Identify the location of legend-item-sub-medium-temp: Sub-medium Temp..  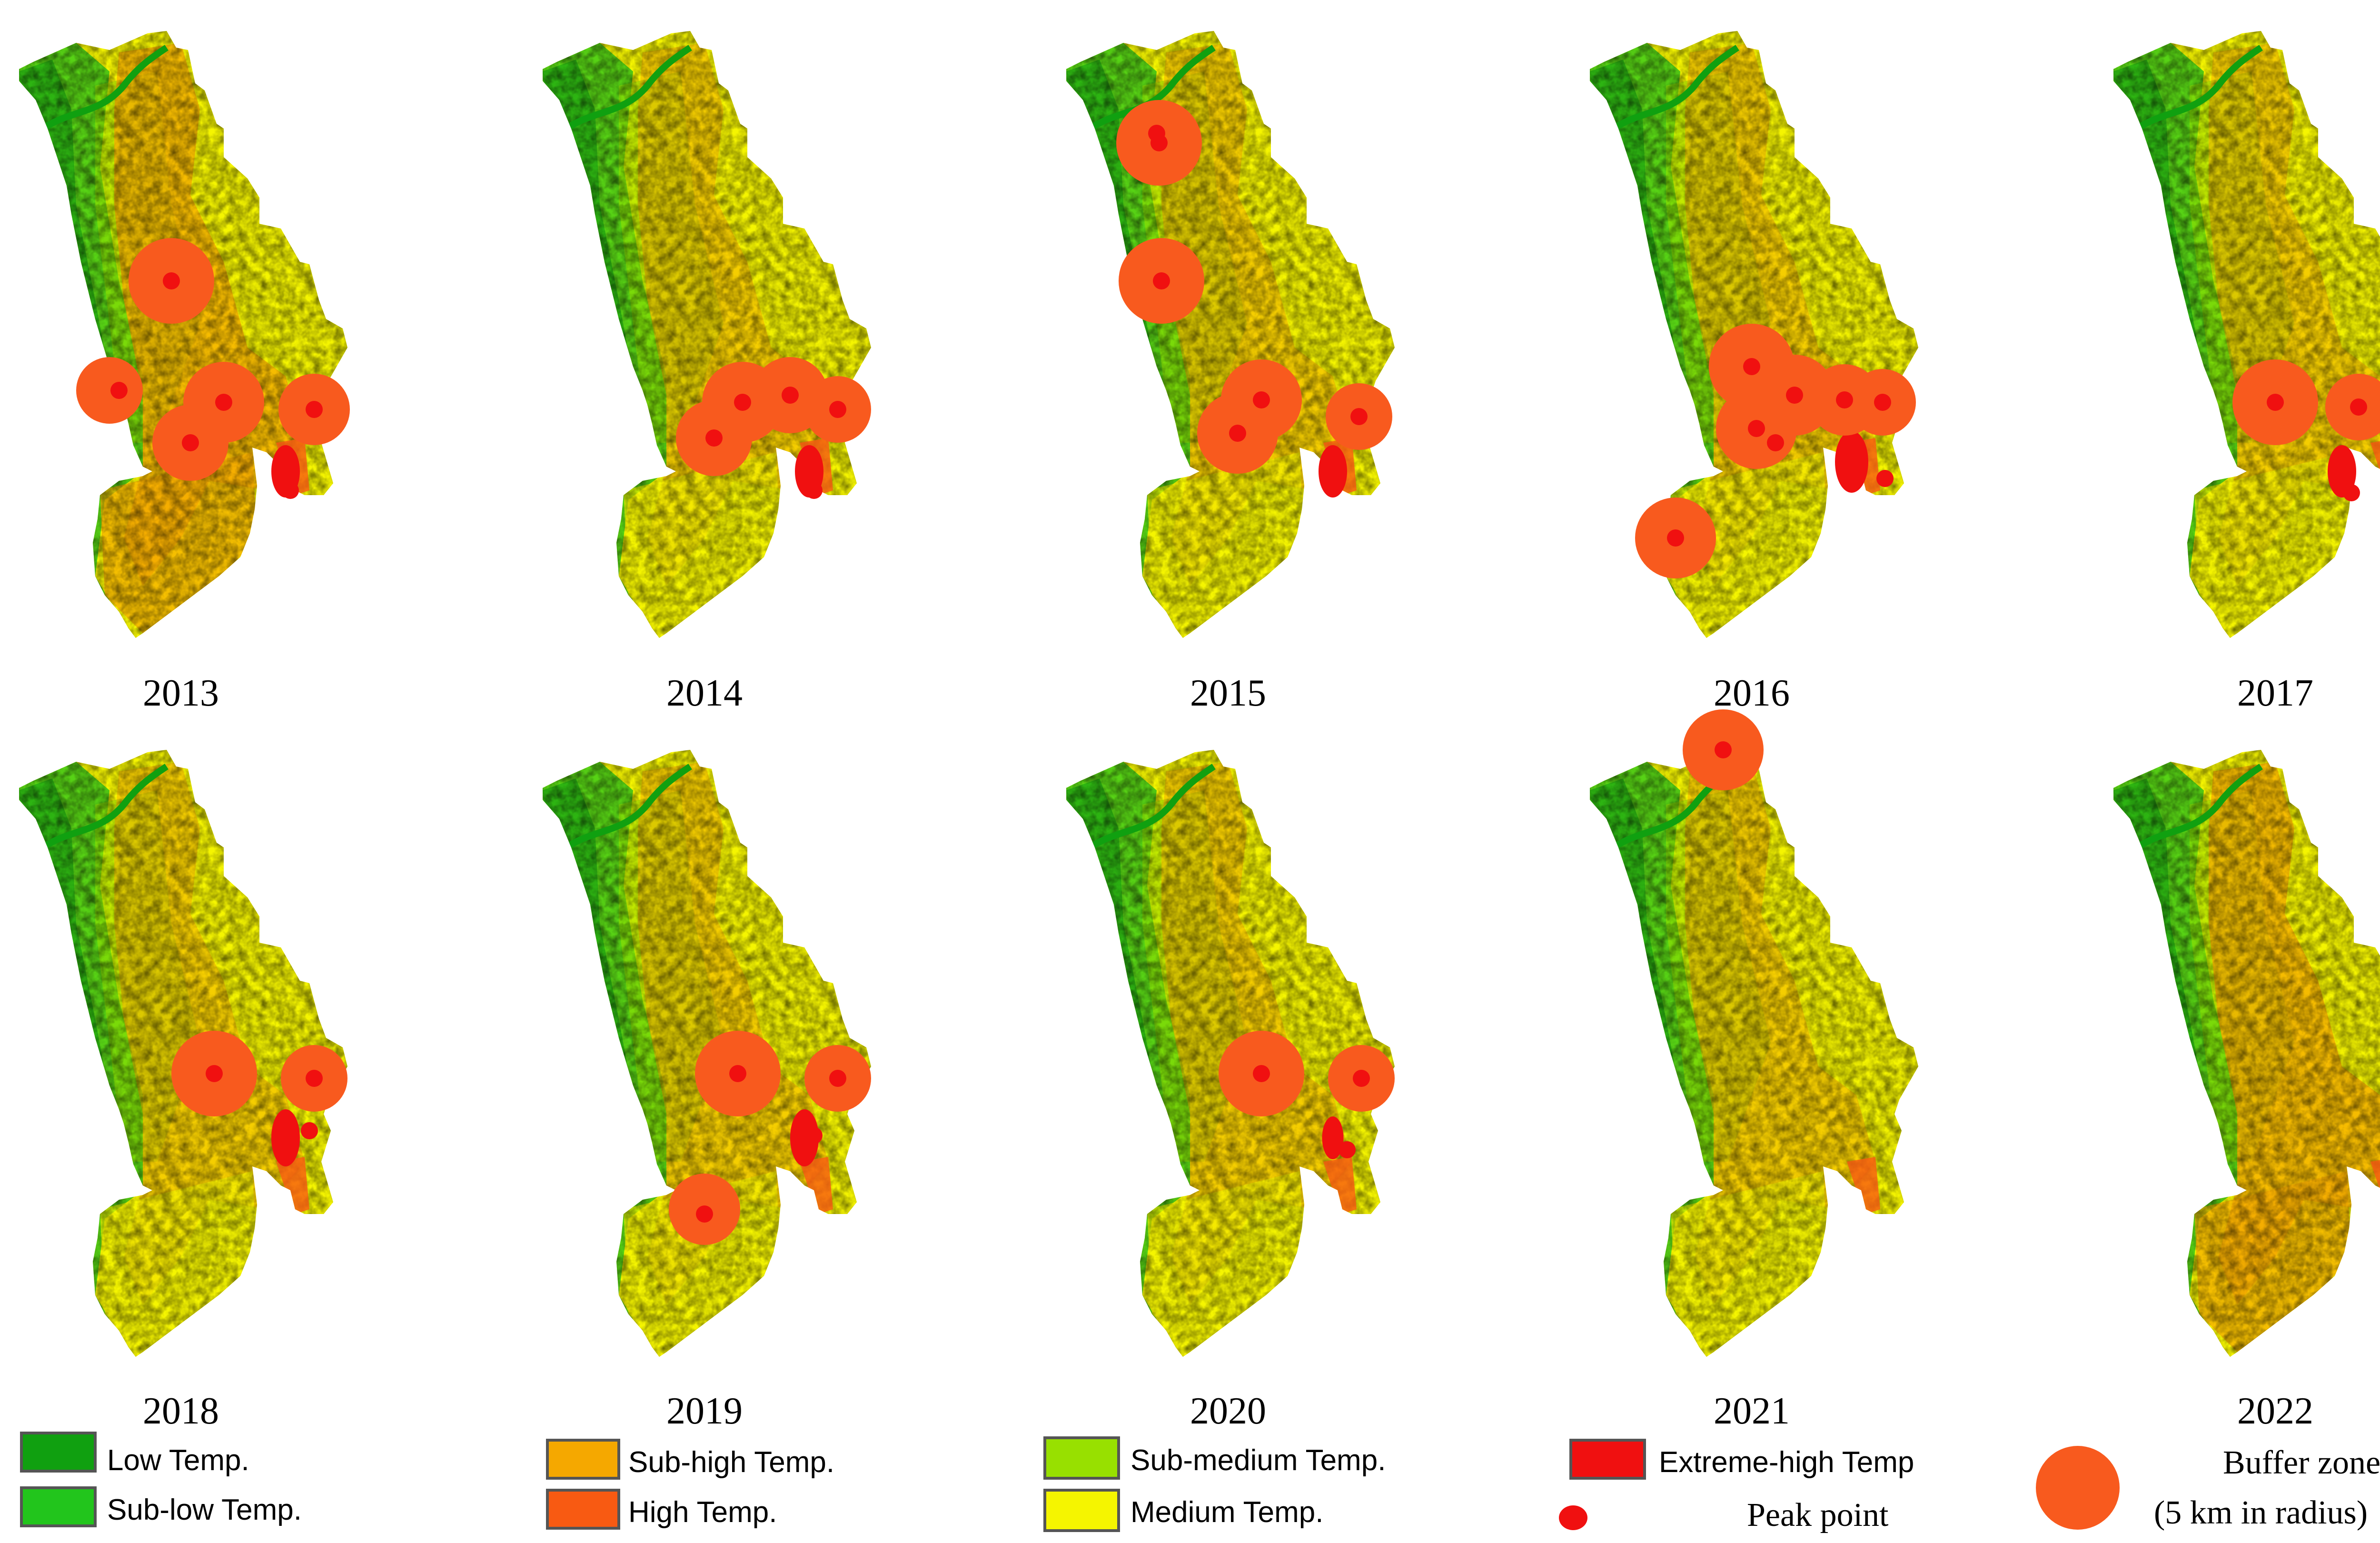
(1214, 1458).